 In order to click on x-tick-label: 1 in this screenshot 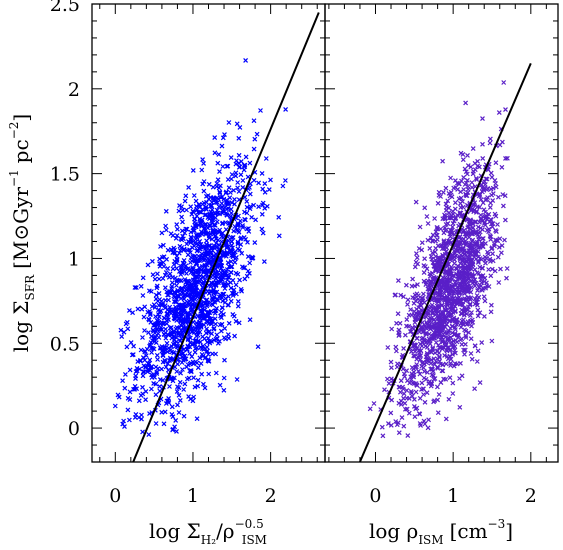, I will do `click(193, 496)`.